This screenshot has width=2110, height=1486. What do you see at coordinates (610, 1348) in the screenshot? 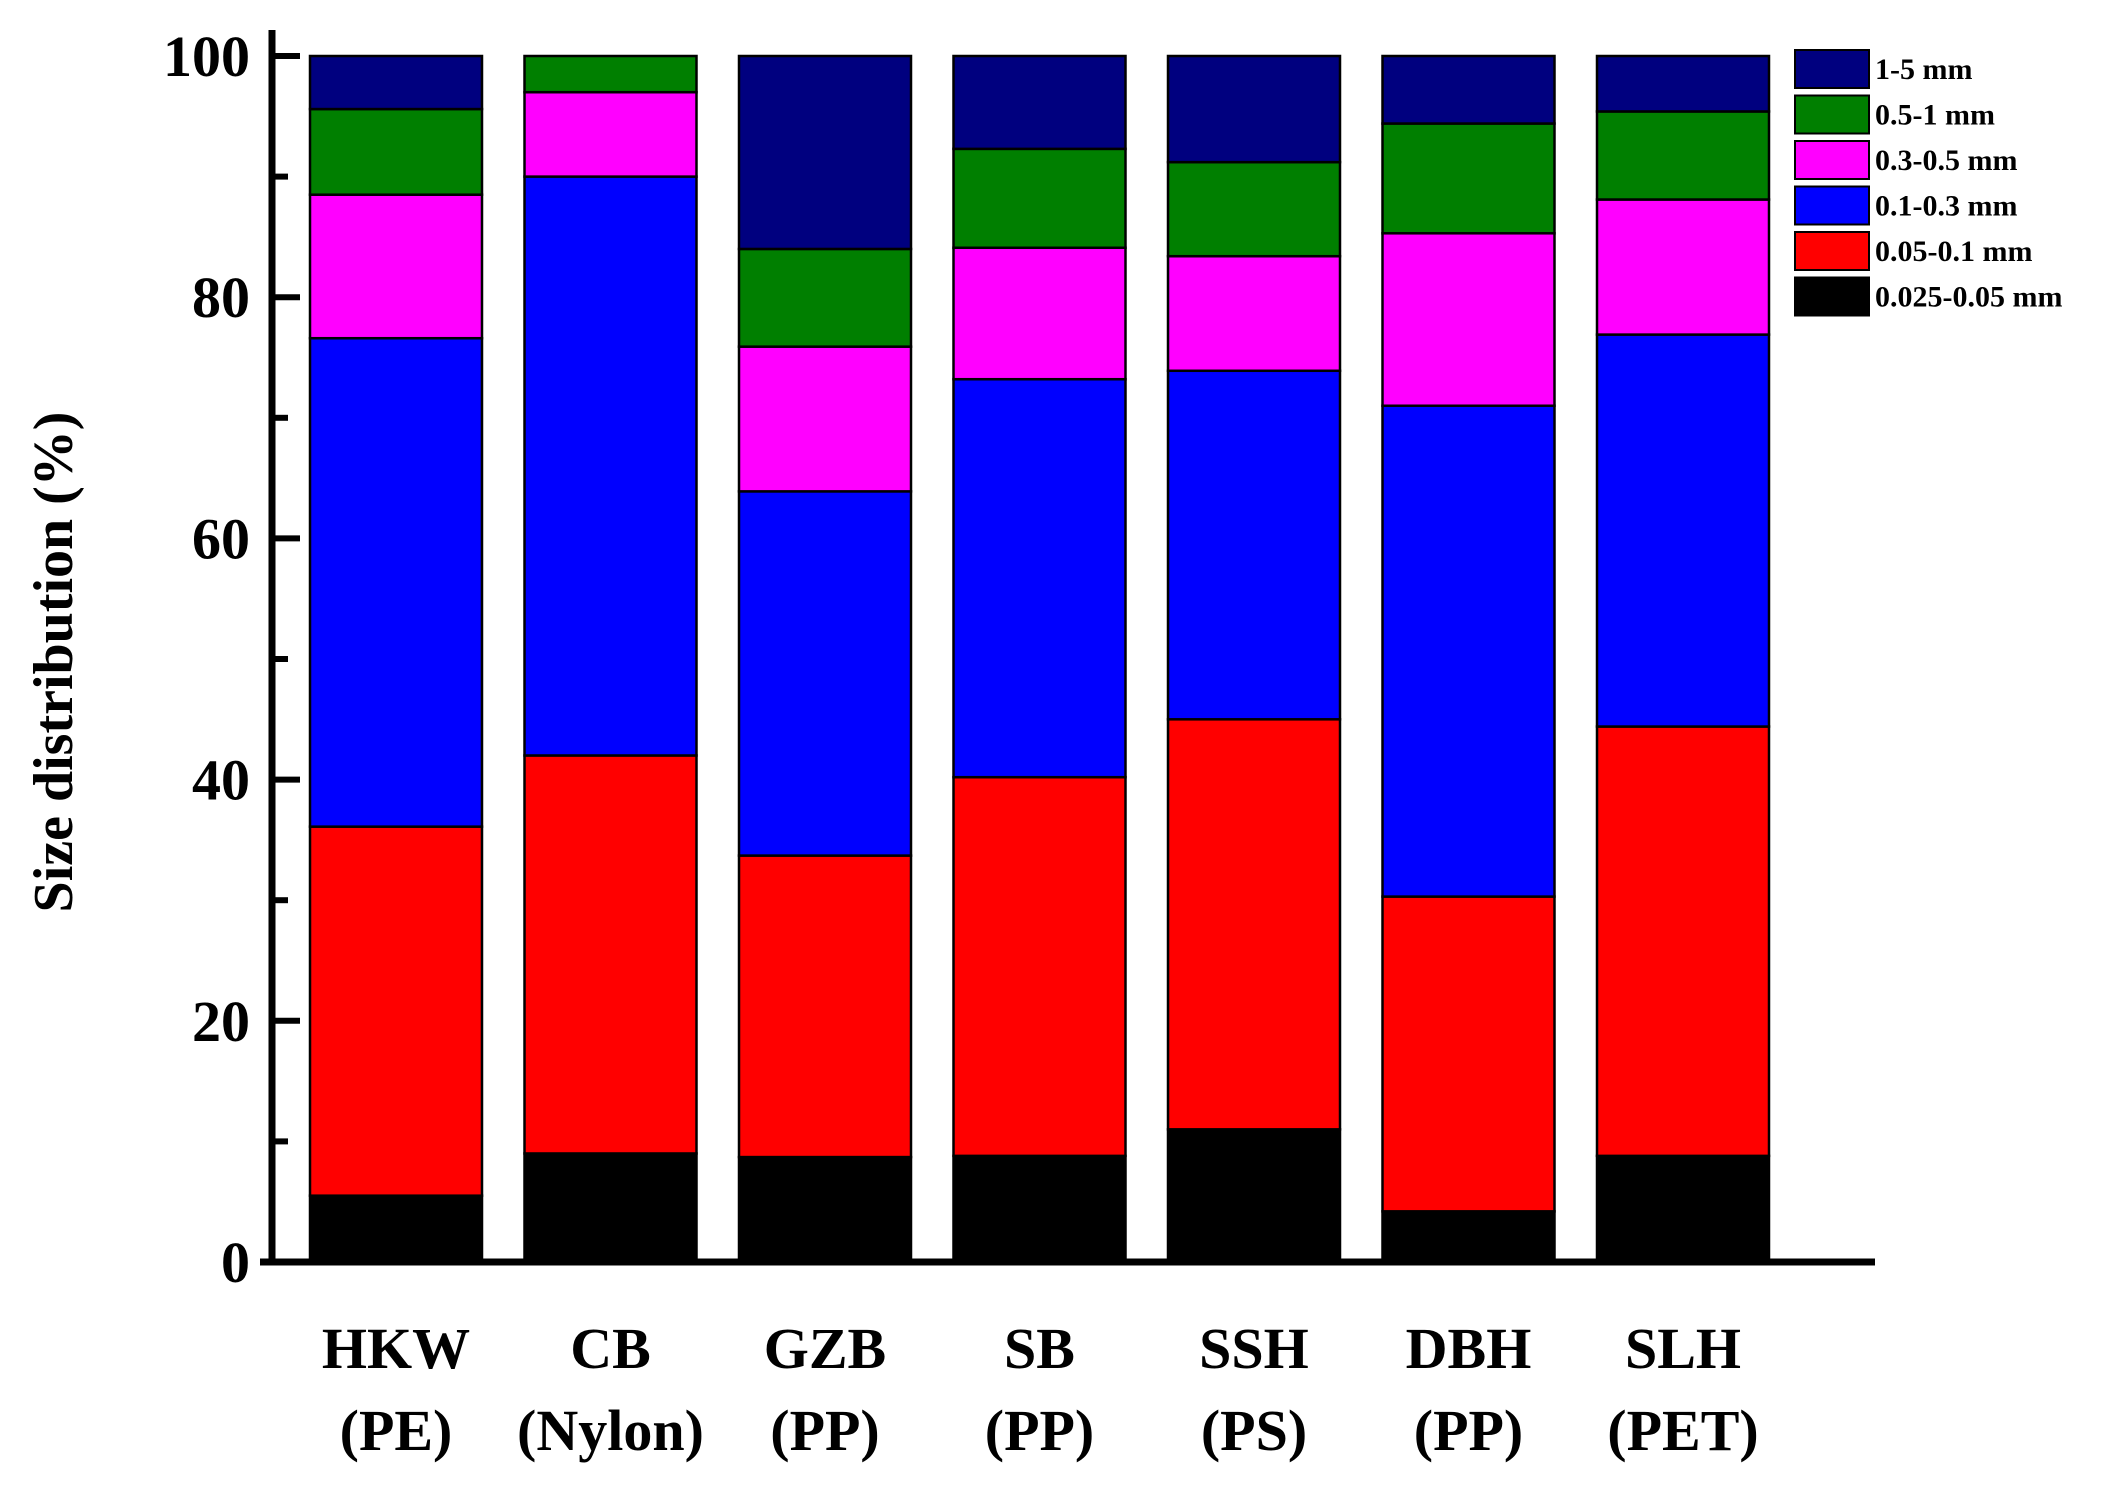
I see `category-label-line1: CB` at bounding box center [610, 1348].